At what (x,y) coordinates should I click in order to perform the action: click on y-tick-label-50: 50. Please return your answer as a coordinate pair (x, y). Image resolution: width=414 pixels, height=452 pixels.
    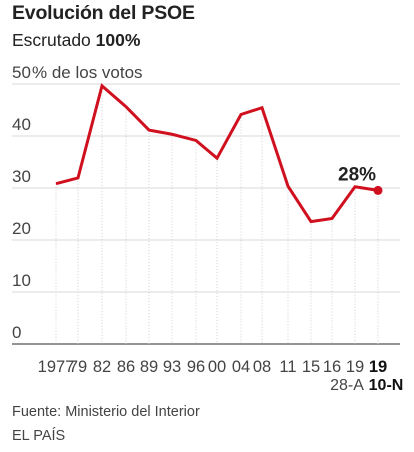
    Looking at the image, I should click on (21, 72).